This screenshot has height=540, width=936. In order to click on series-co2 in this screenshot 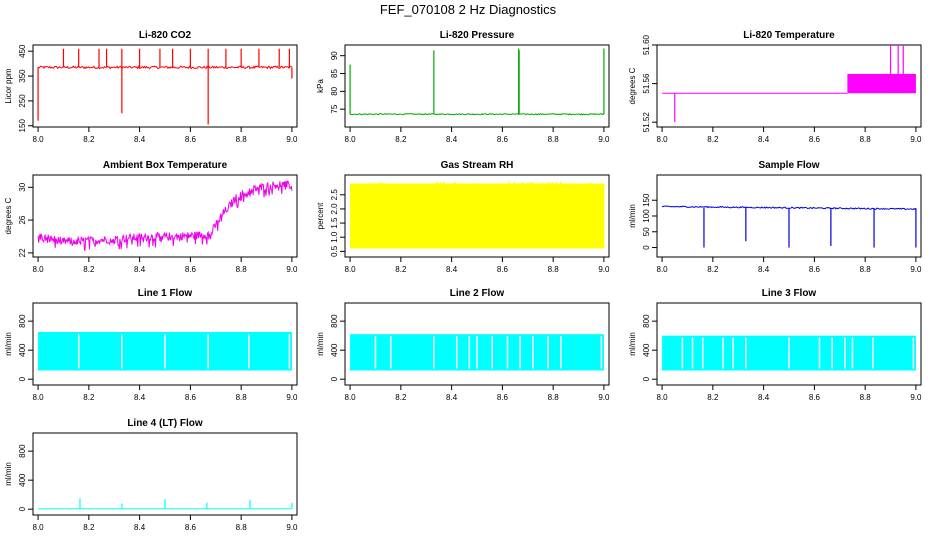, I will do `click(165, 86)`.